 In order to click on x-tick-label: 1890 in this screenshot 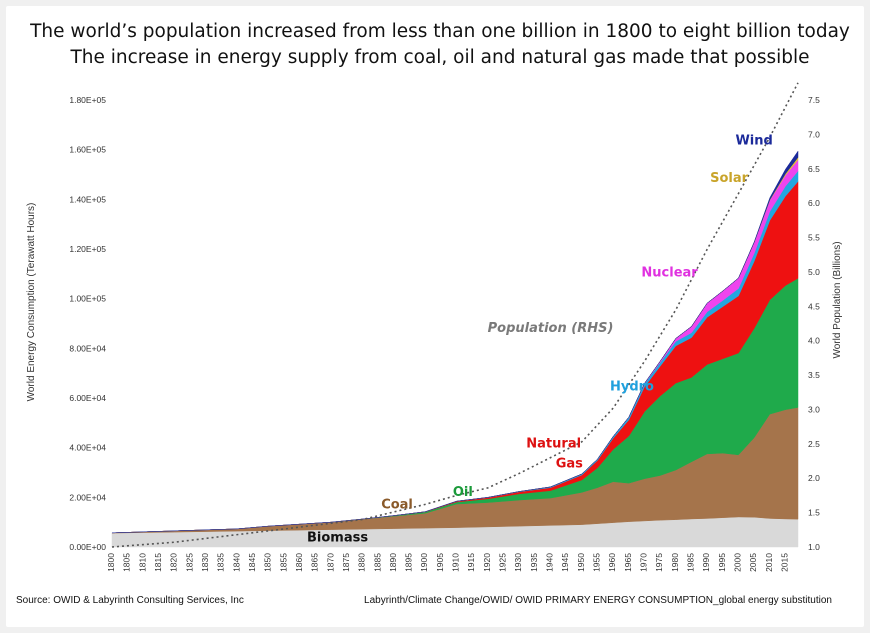, I will do `click(393, 562)`.